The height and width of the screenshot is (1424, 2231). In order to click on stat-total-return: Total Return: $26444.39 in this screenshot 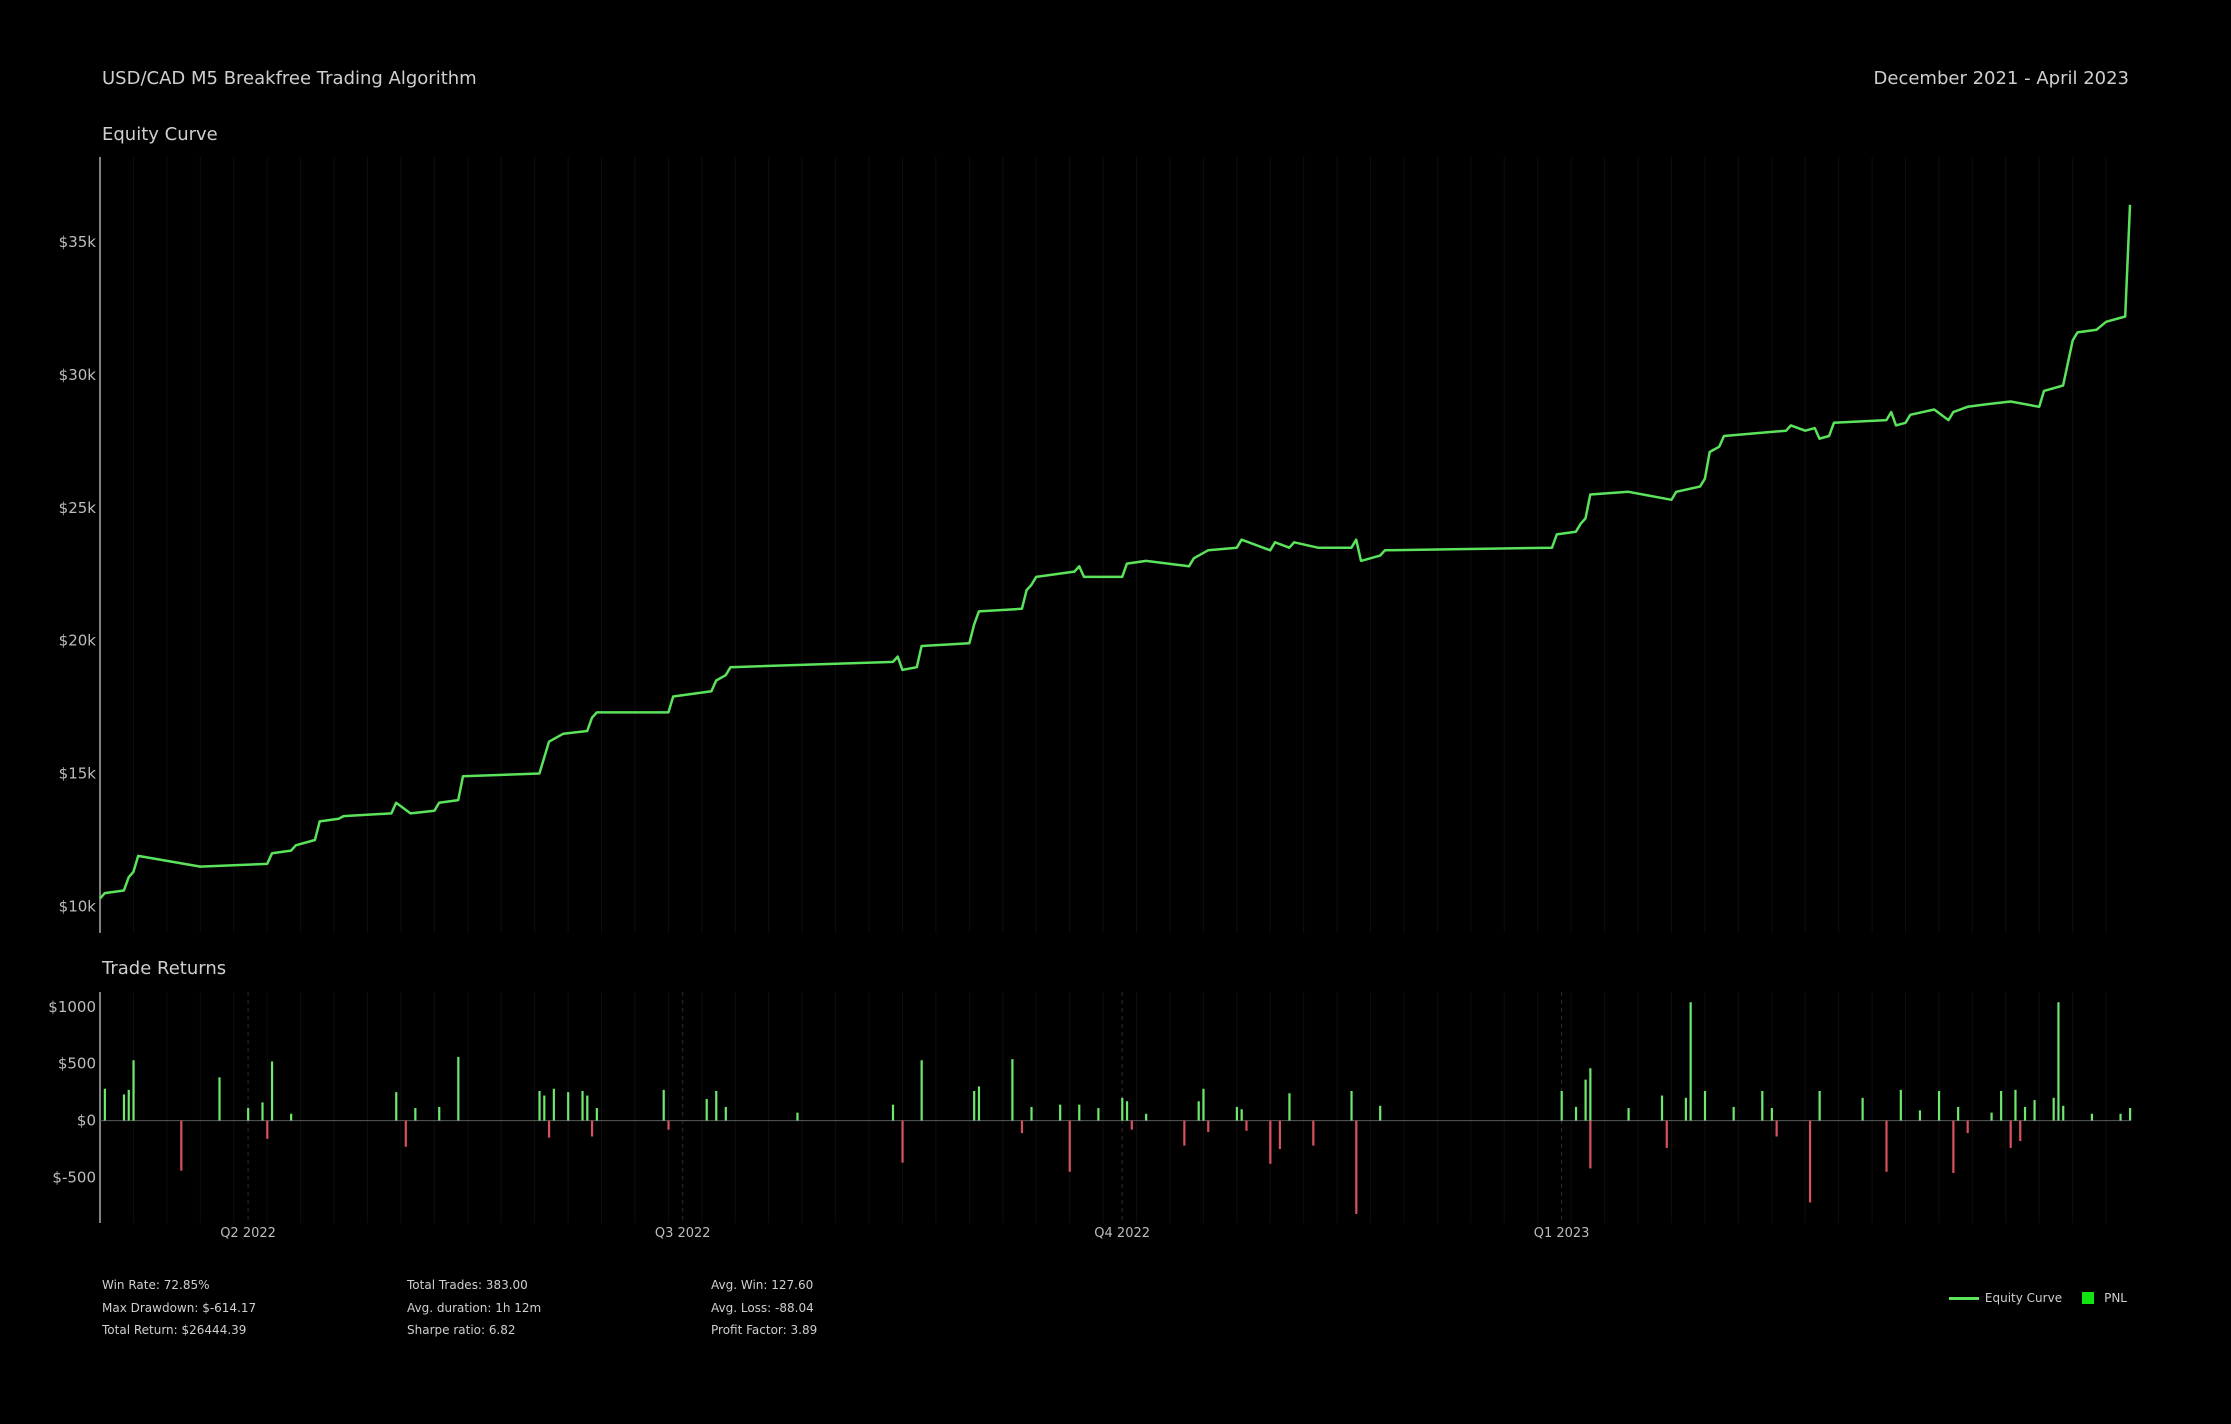, I will do `click(174, 1330)`.